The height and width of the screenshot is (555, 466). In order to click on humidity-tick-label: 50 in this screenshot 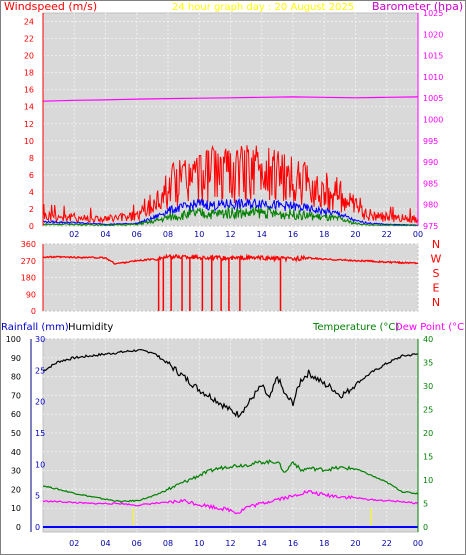, I will do `click(16, 433)`.